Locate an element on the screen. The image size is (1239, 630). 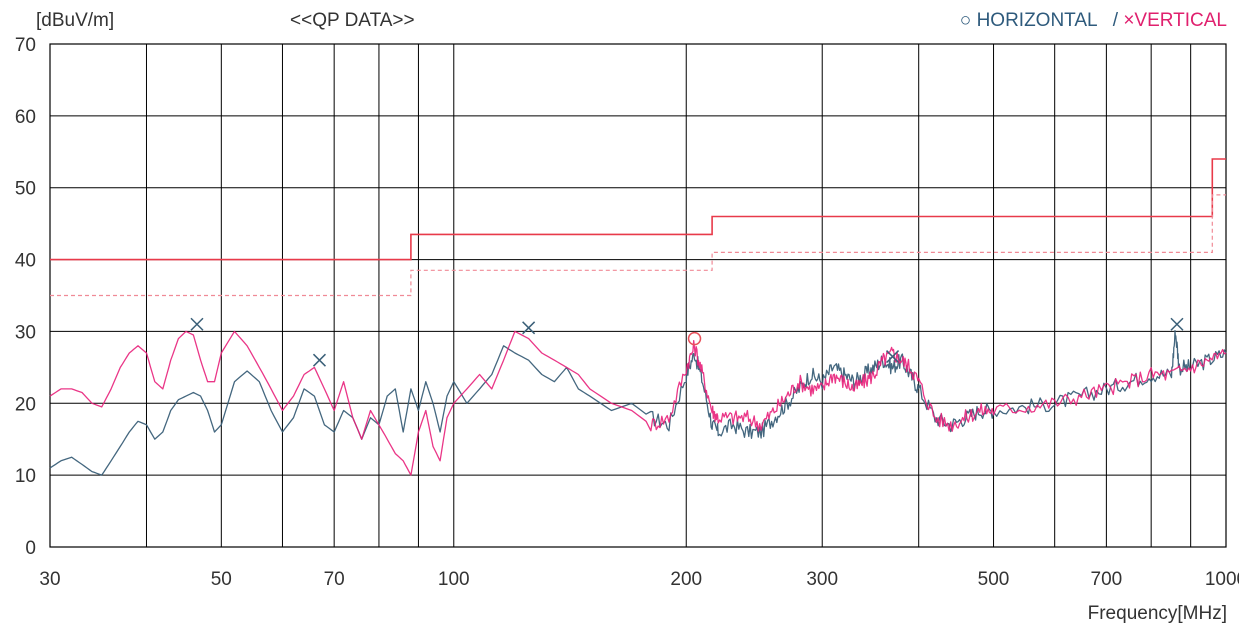
chart-legend: ○ HORIZONTAL / ×VERTICAL is located at coordinates (1093, 21).